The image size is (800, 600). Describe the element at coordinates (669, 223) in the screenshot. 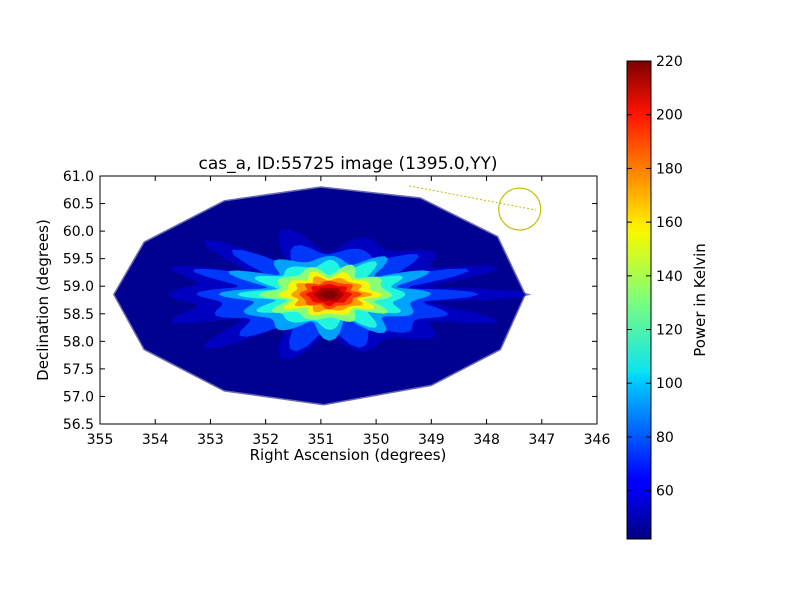

I see `colorbar-tick-label: 160` at that location.